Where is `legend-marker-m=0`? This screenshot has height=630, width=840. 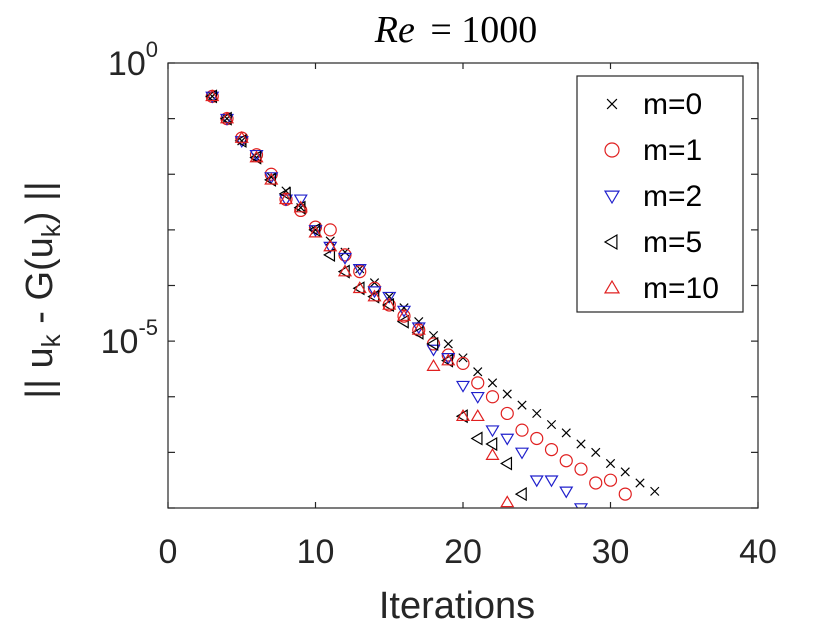
legend-marker-m=0 is located at coordinates (612, 104).